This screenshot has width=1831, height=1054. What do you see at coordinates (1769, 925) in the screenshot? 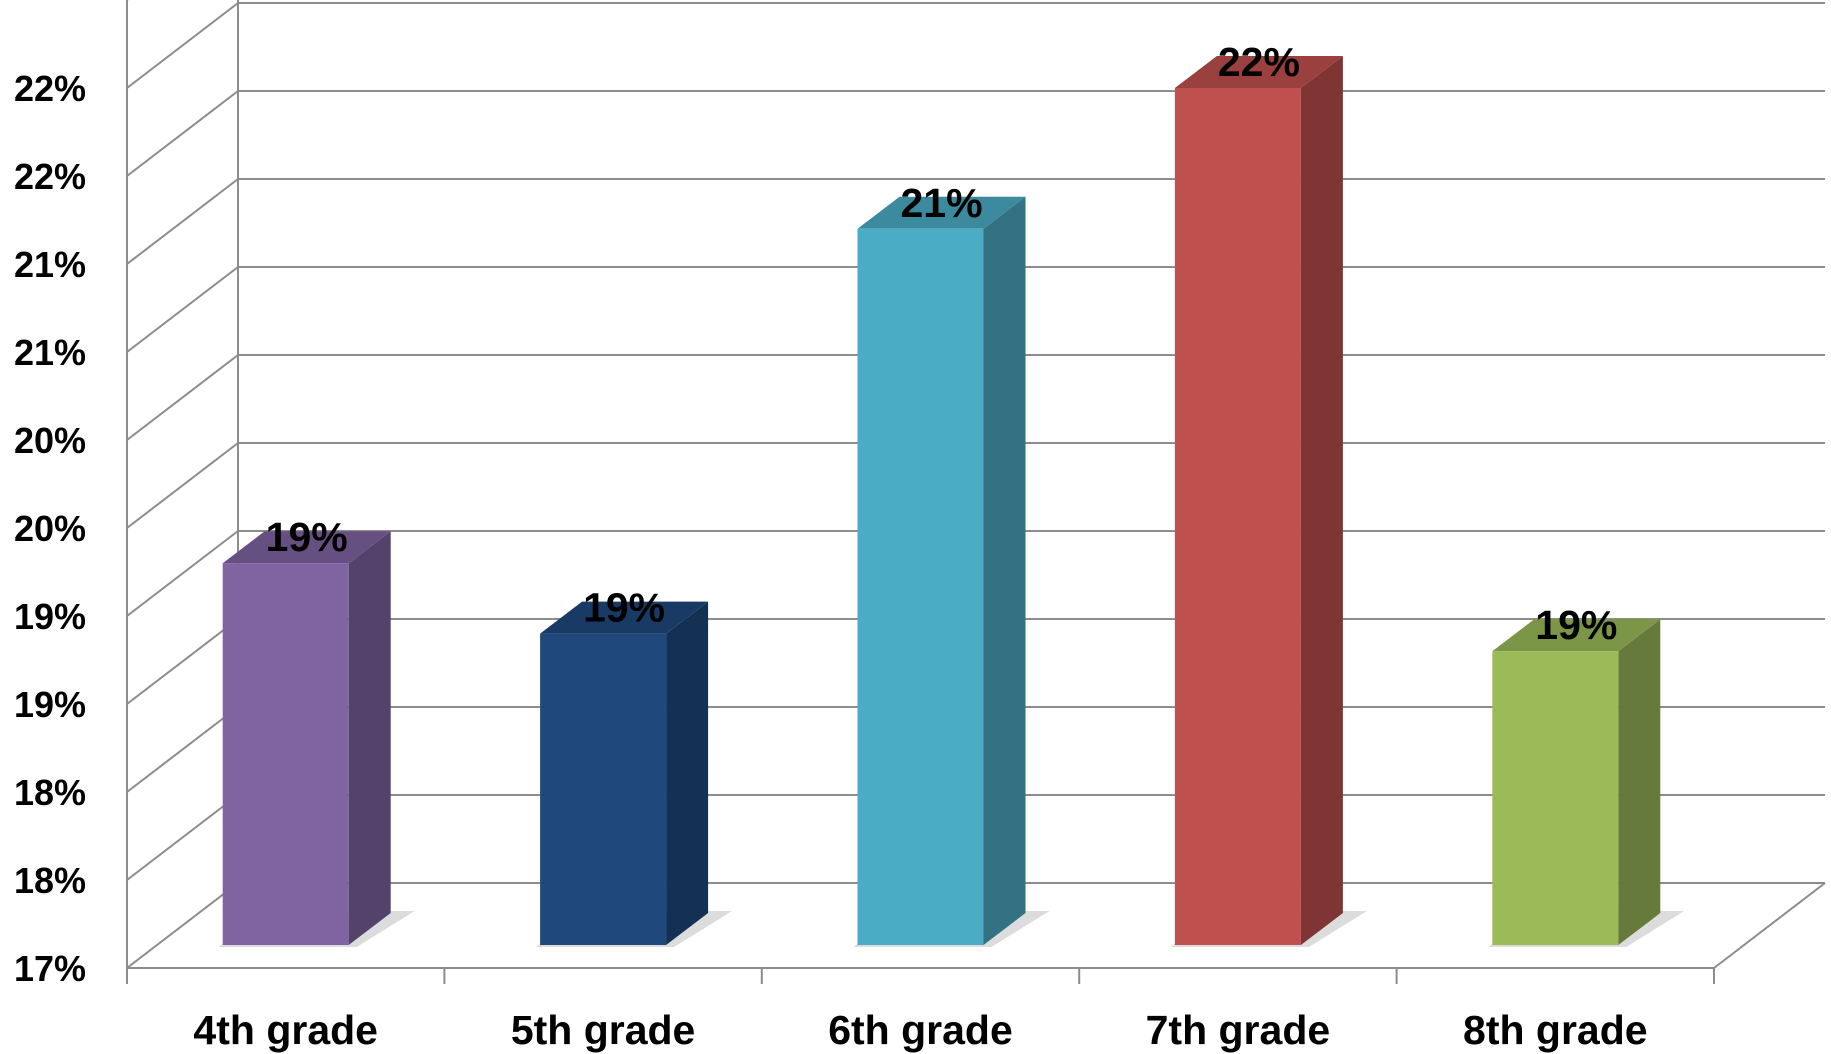
I see `floor-right-edge` at bounding box center [1769, 925].